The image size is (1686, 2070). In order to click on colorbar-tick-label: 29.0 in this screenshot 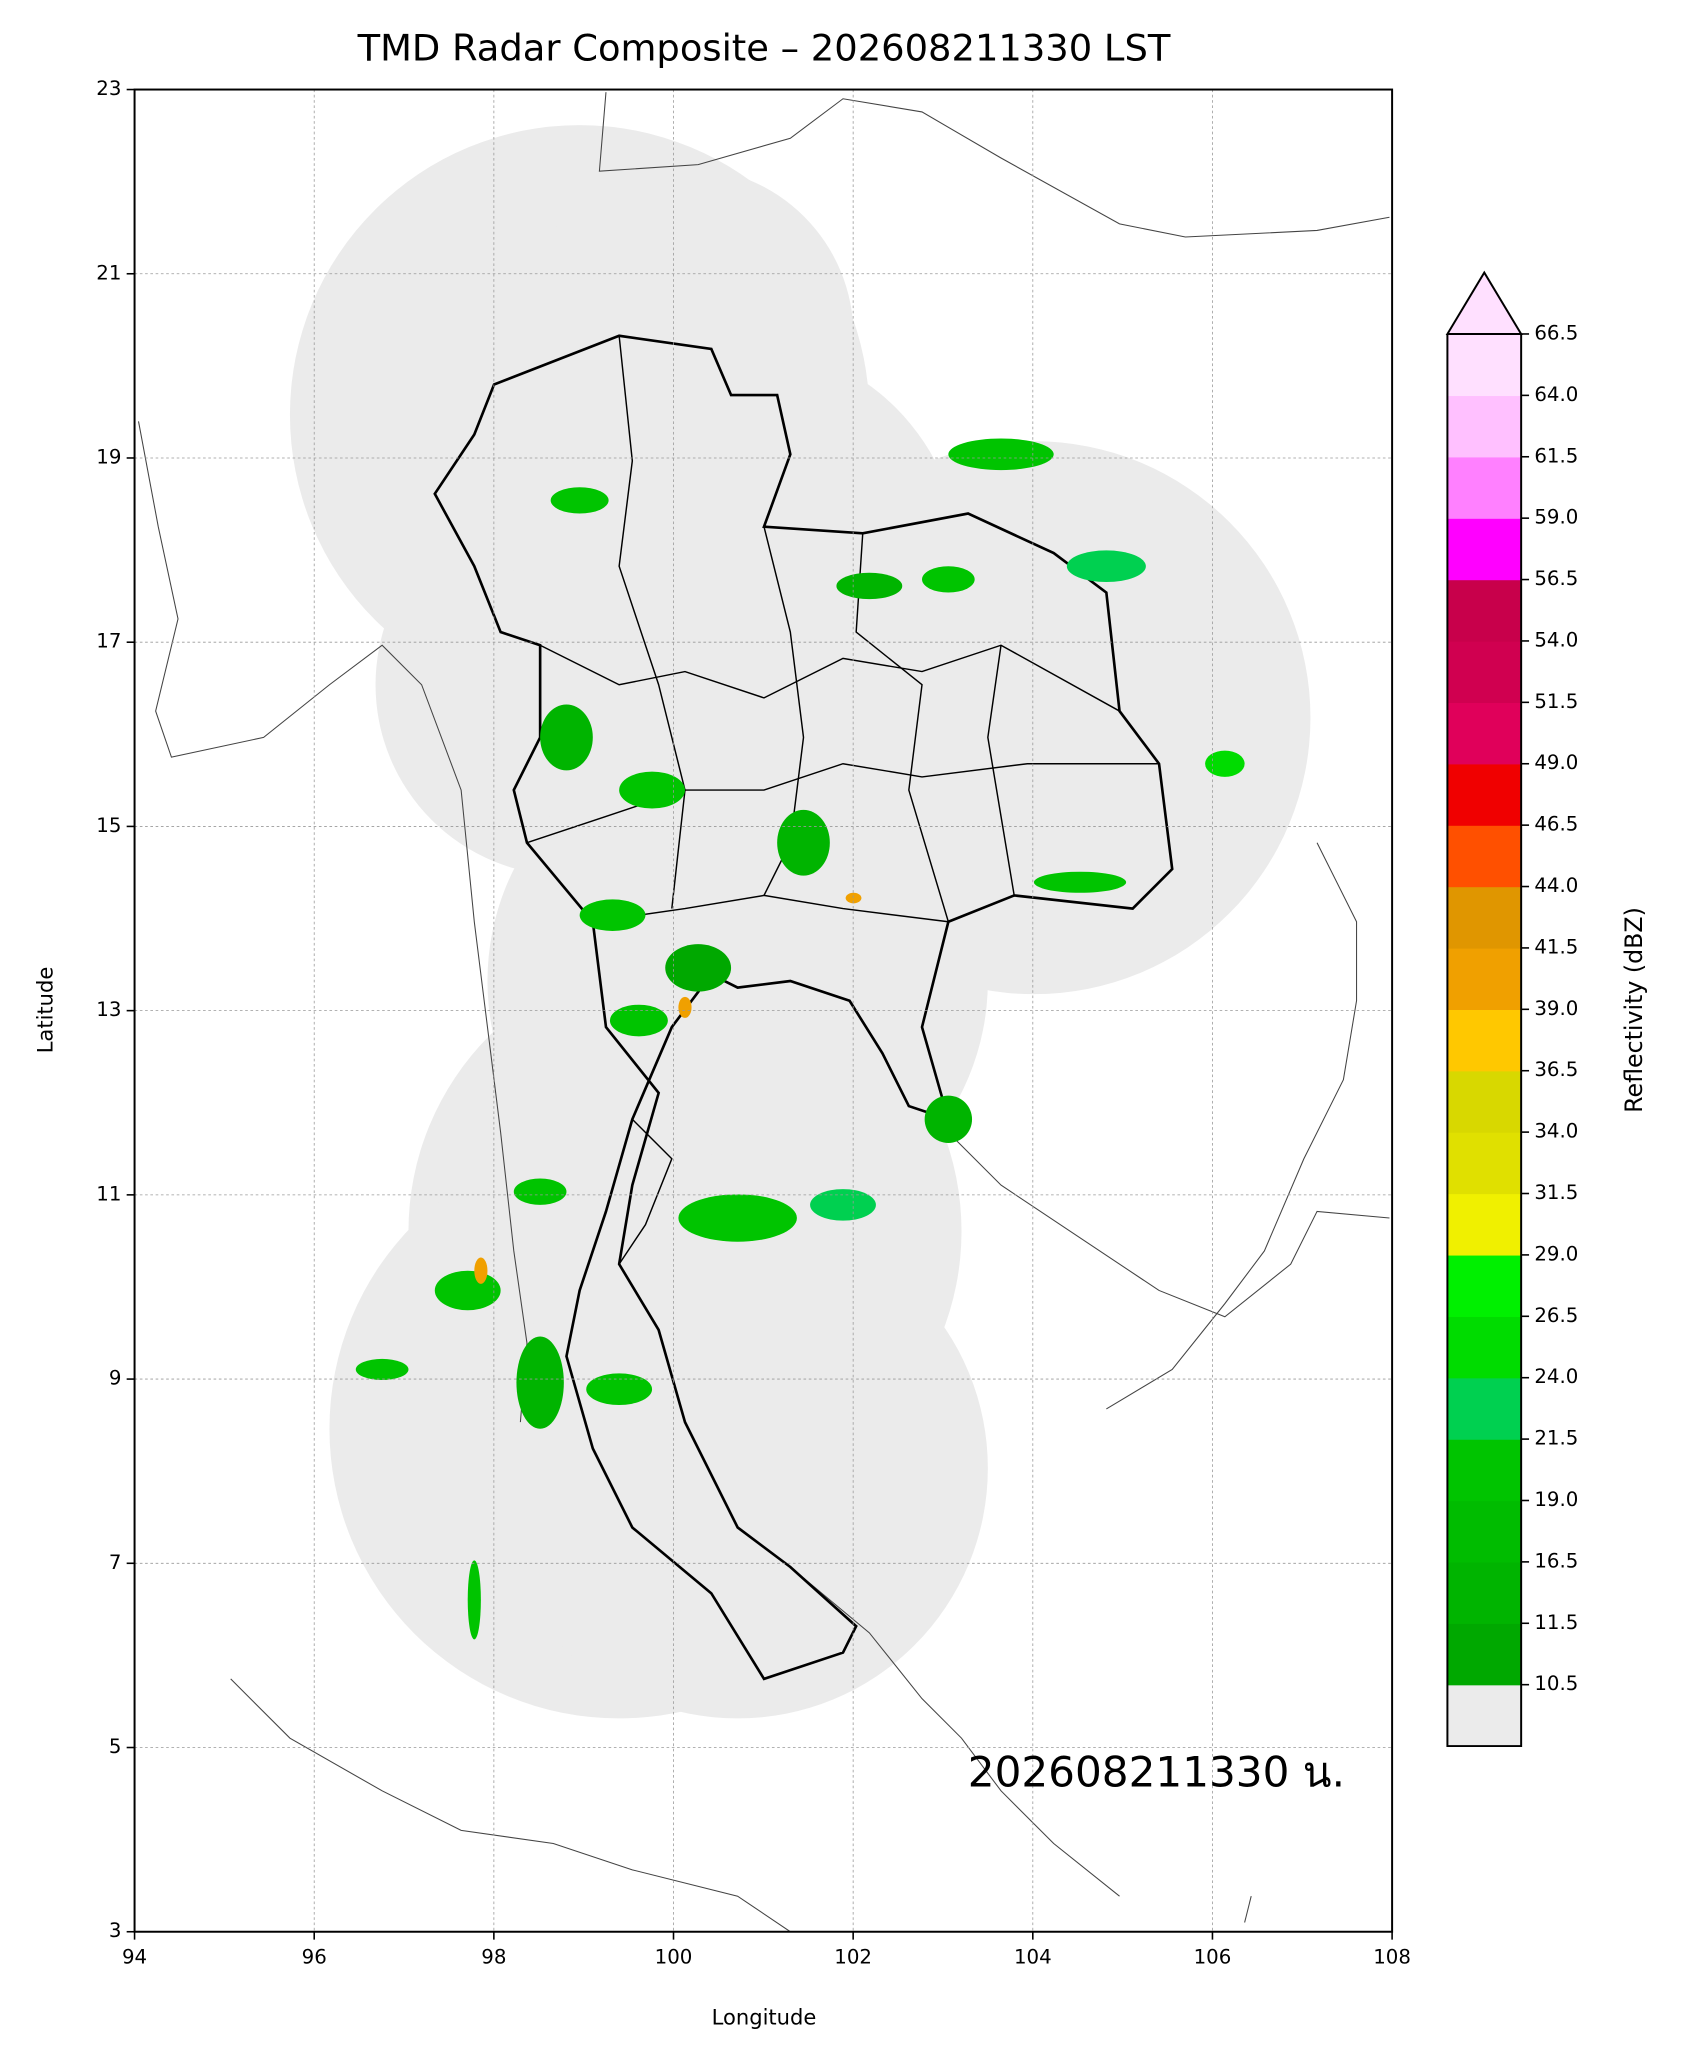, I will do `click(1556, 1253)`.